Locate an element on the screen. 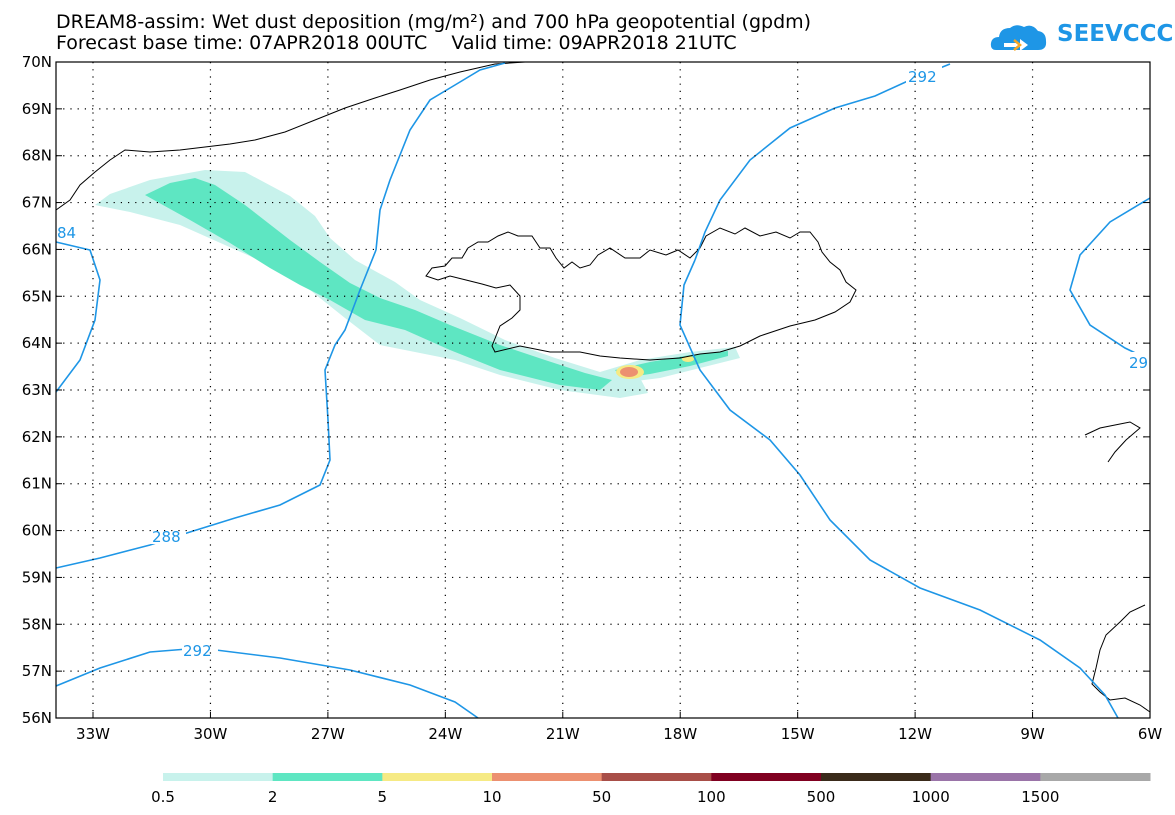 This screenshot has width=1175, height=815. faroe-coastline is located at coordinates (1112, 442).